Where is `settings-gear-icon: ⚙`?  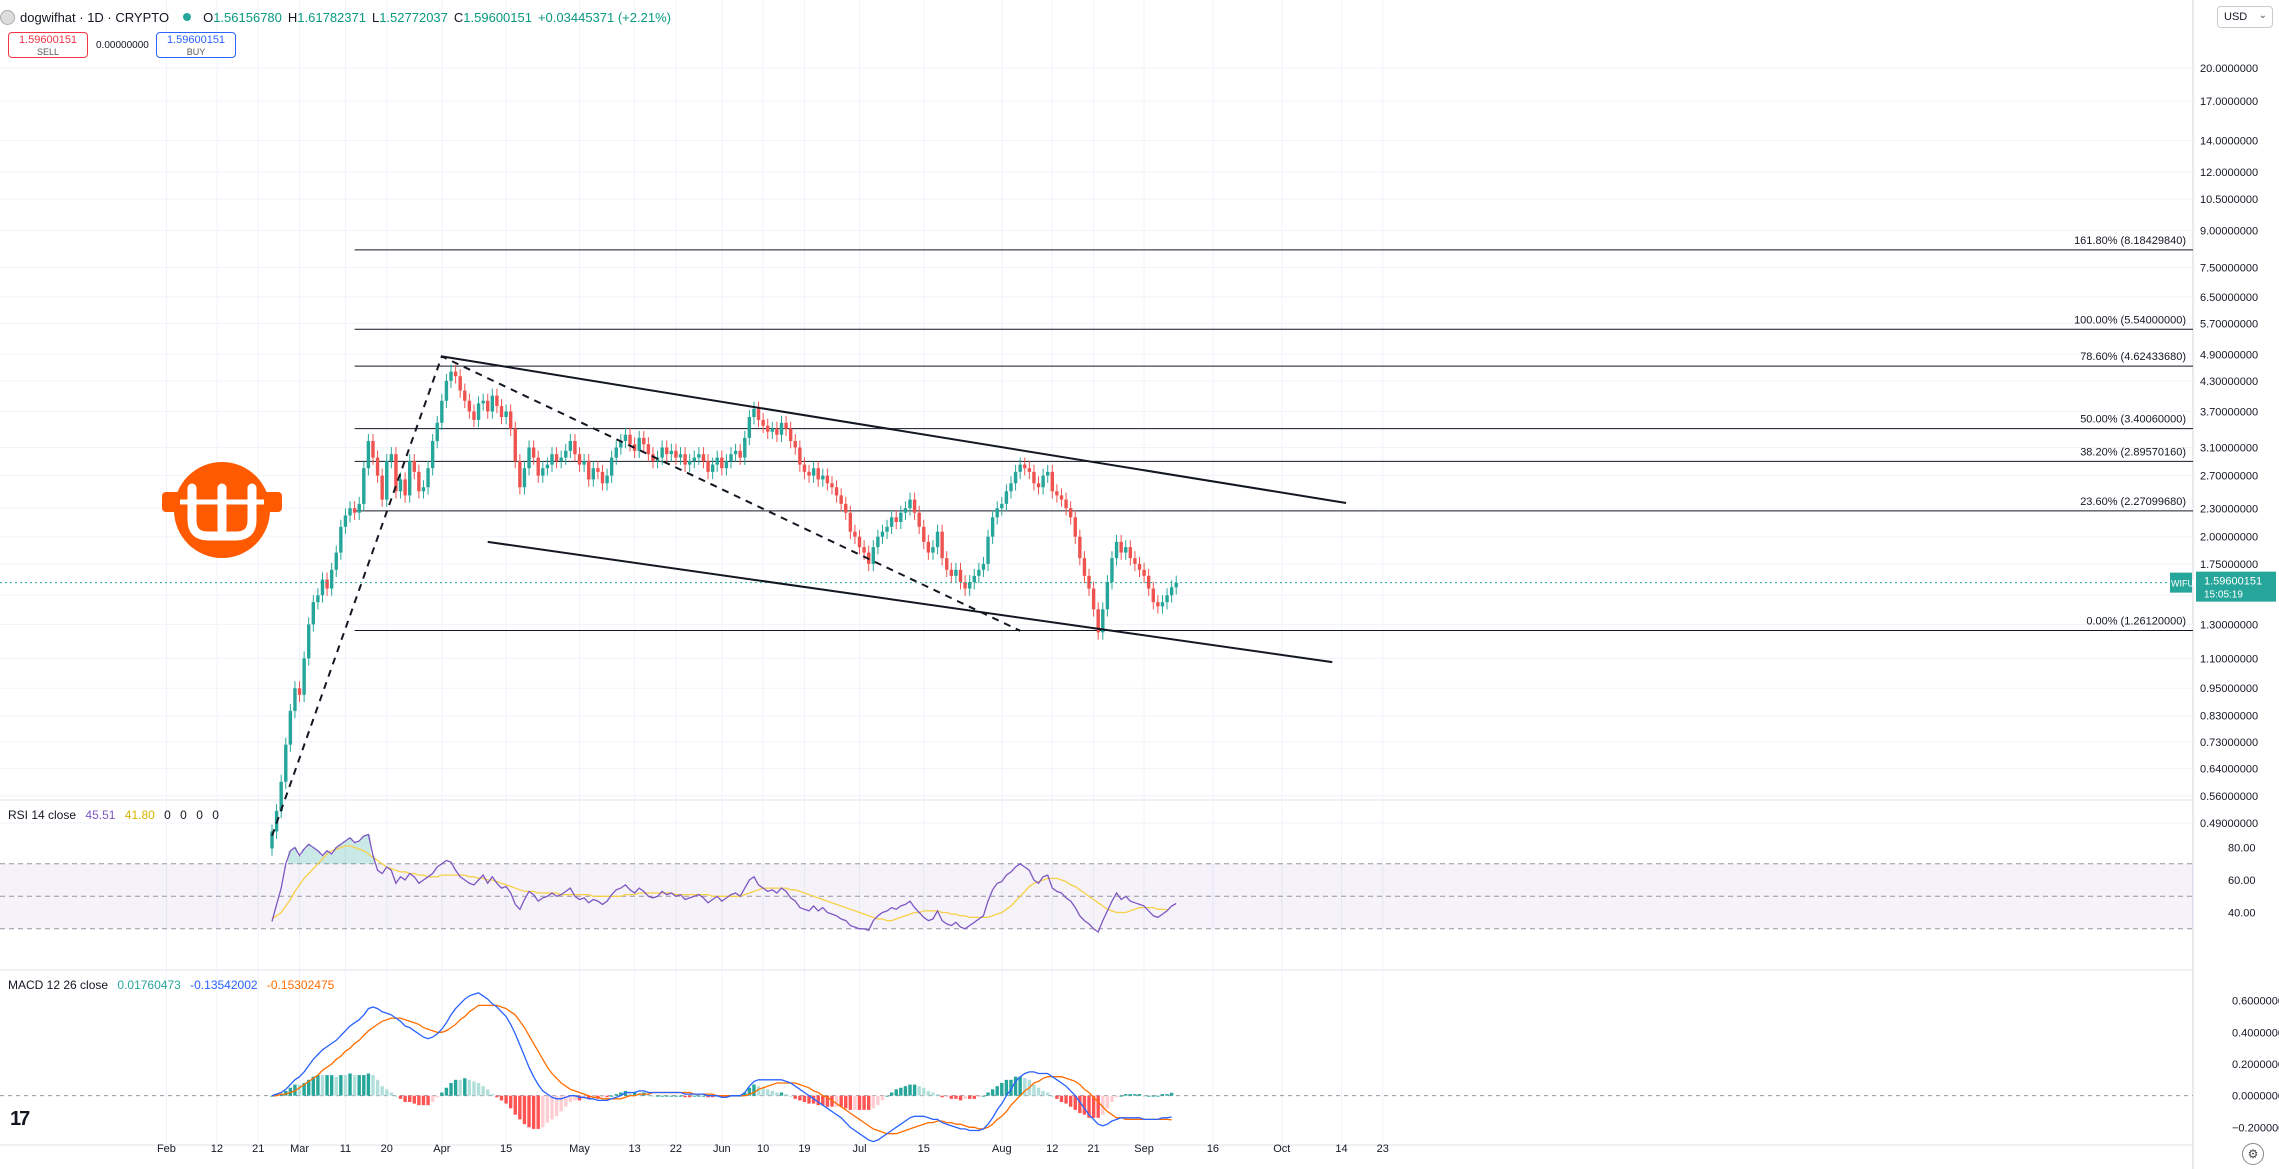 settings-gear-icon: ⚙ is located at coordinates (2253, 1154).